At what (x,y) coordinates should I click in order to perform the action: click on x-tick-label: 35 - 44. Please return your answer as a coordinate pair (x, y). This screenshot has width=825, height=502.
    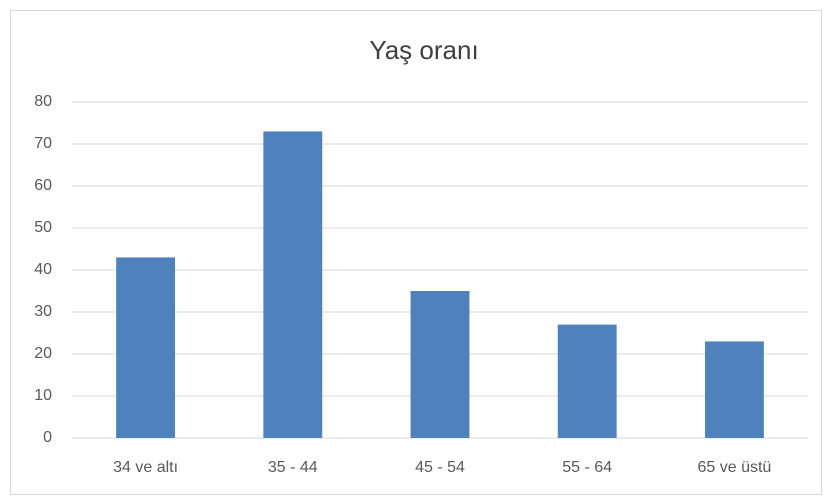
    Looking at the image, I should click on (293, 467).